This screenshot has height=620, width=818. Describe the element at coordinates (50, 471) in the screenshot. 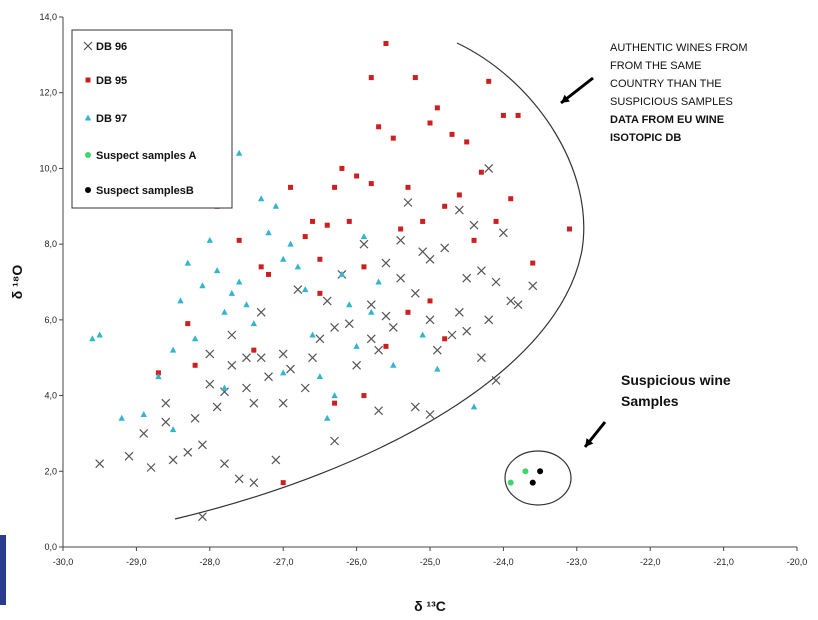

I see `y-tick-label: 2,0` at that location.